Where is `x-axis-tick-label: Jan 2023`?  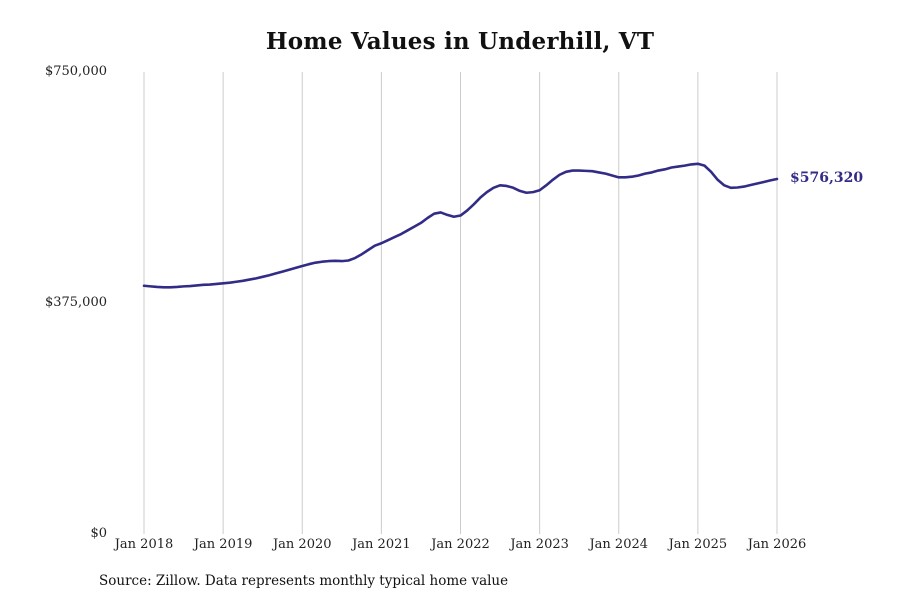
x-axis-tick-label: Jan 2023 is located at coordinates (539, 544).